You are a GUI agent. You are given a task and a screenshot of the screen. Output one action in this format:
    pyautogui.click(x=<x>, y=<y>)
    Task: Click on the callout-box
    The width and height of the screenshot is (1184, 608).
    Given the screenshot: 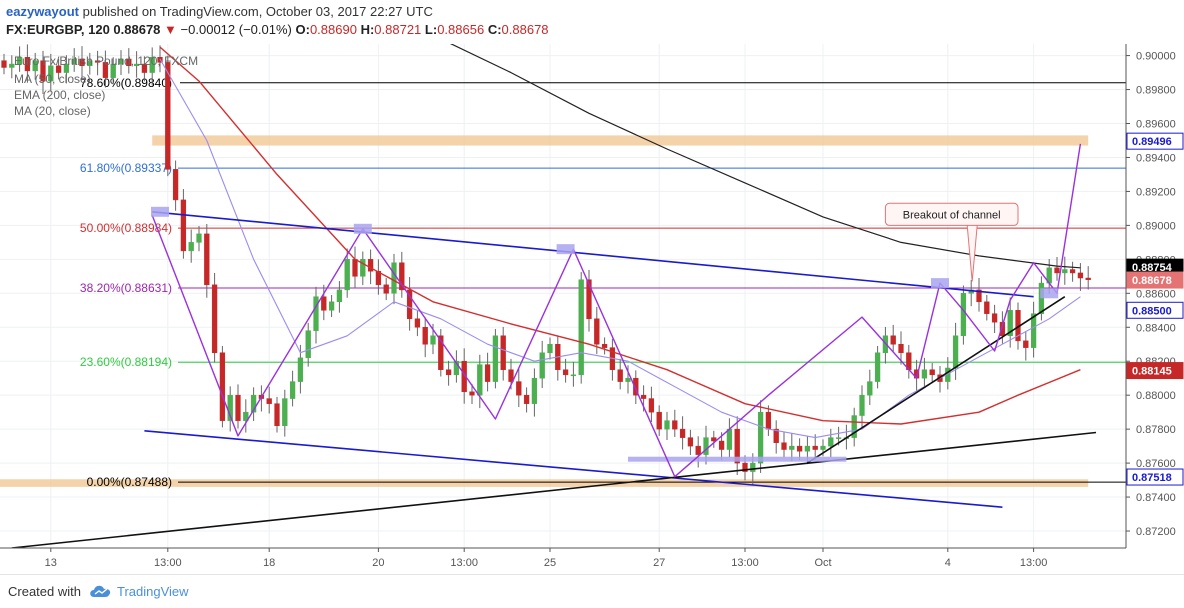 What is the action you would take?
    pyautogui.click(x=951, y=214)
    